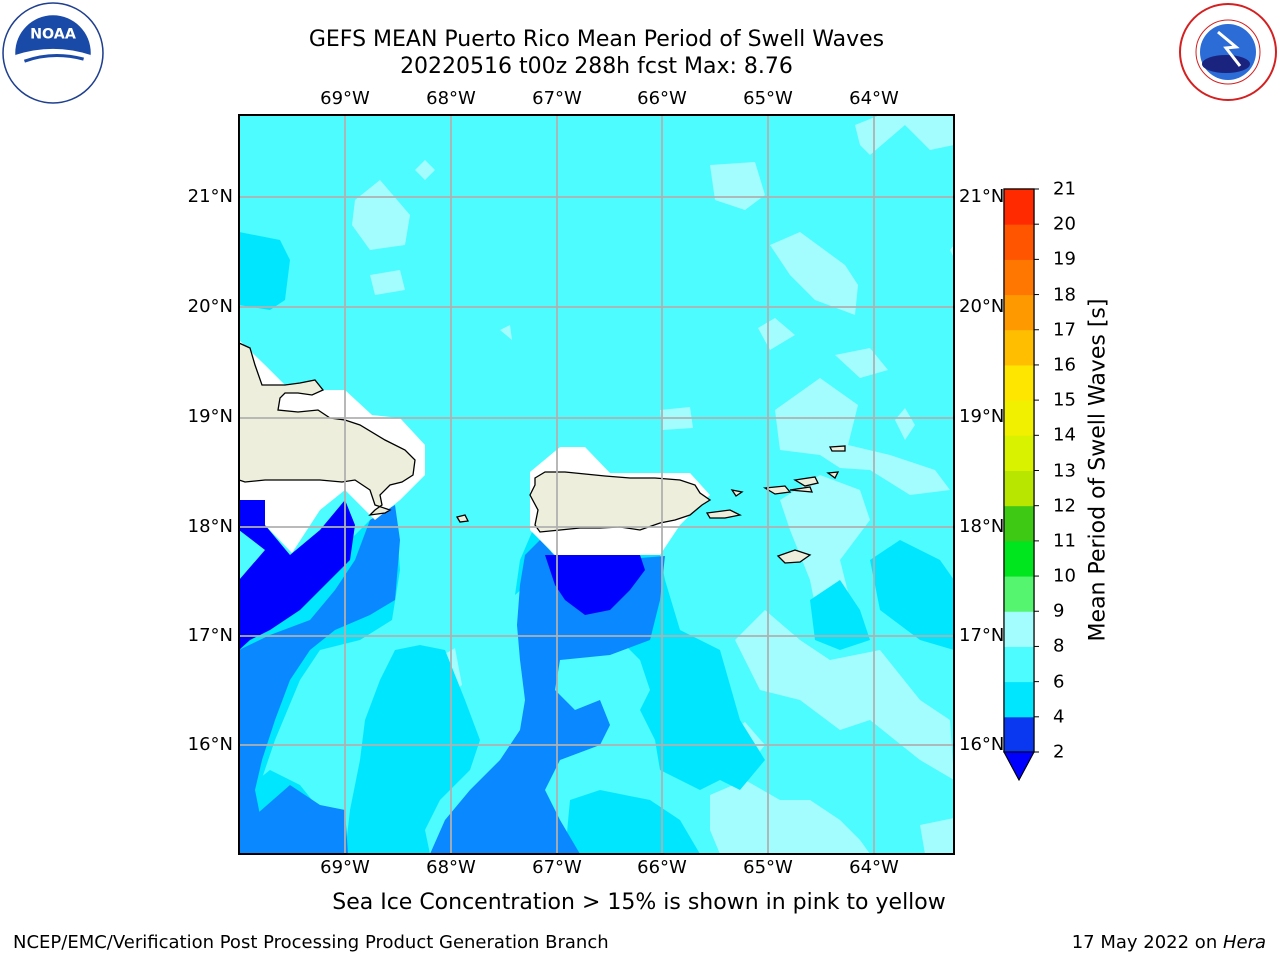  Describe the element at coordinates (1064, 330) in the screenshot. I see `colorbar-tick-label: 17` at that location.